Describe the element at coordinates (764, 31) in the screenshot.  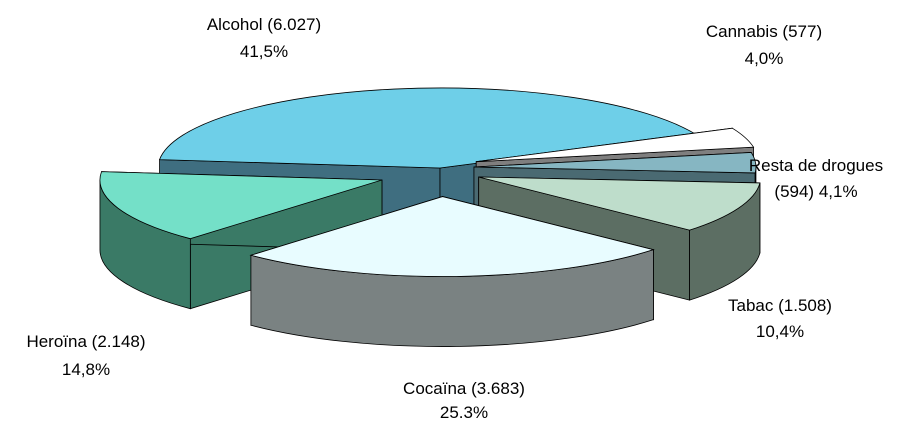
I see `label-cannabis-name: Cannabis (577)` at that location.